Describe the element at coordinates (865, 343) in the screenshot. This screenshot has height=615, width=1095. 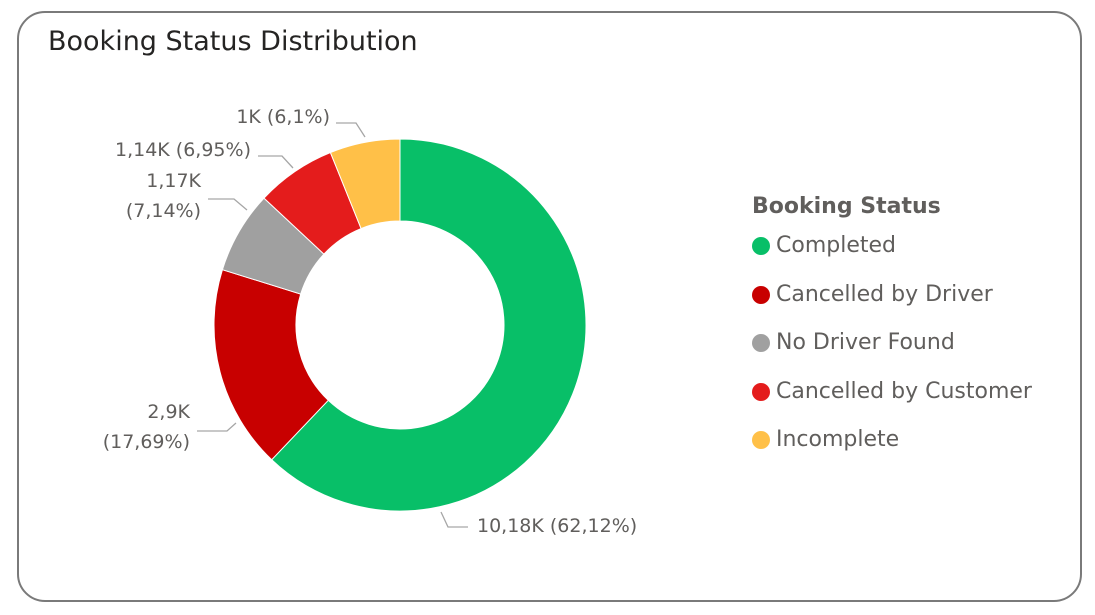
I see `legend-label: No Driver Found` at that location.